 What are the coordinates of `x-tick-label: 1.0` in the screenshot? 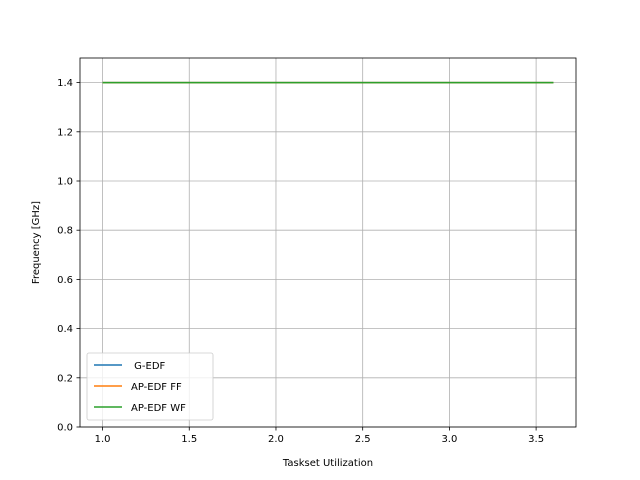 It's located at (103, 439).